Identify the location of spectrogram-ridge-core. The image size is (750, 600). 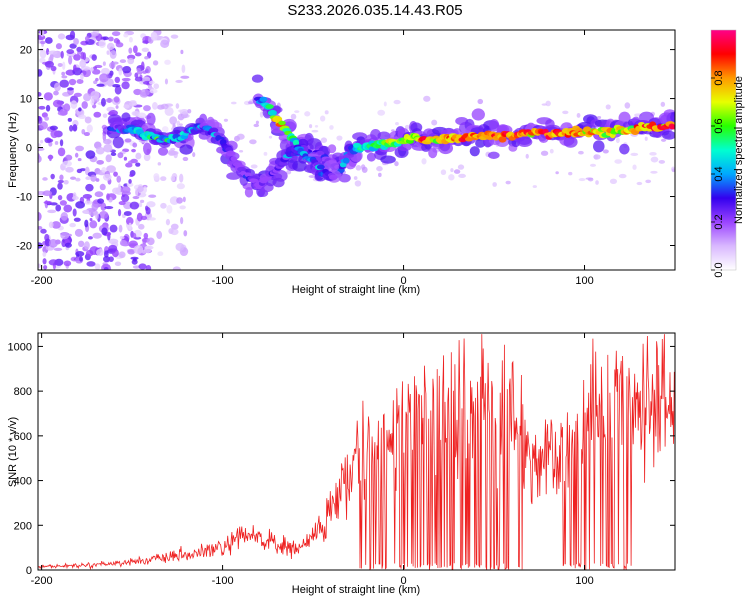
(272, 112).